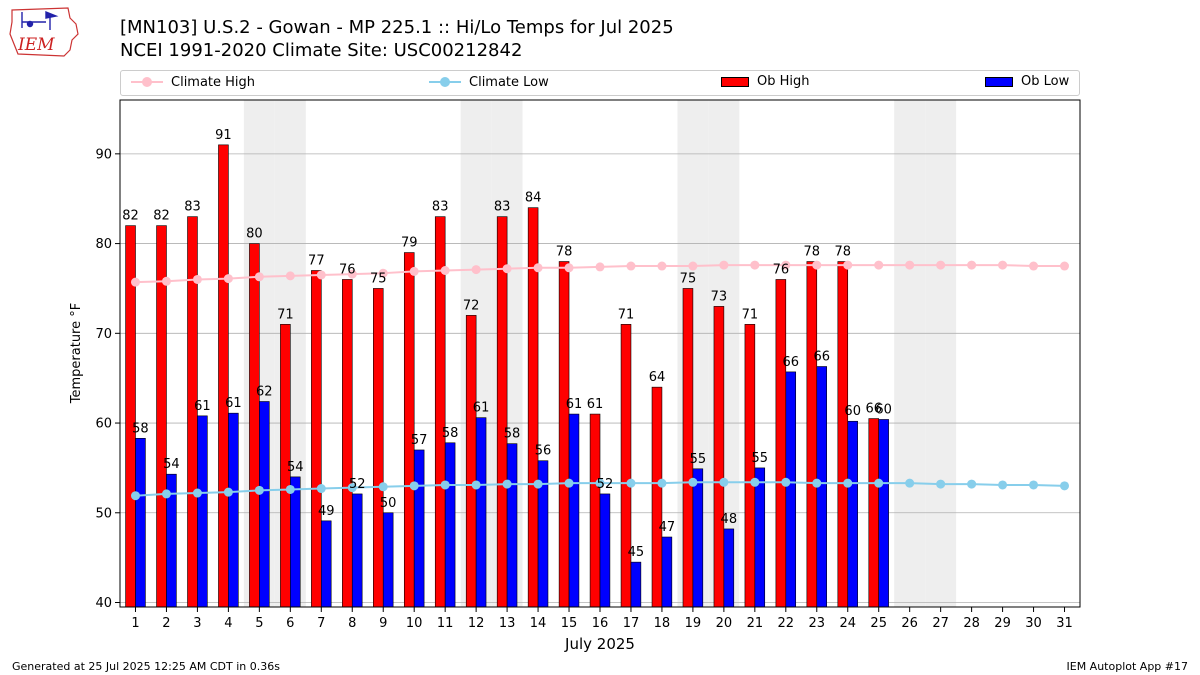 The height and width of the screenshot is (675, 1200). I want to click on app-label: IEM Autoplot App #17, so click(1127, 666).